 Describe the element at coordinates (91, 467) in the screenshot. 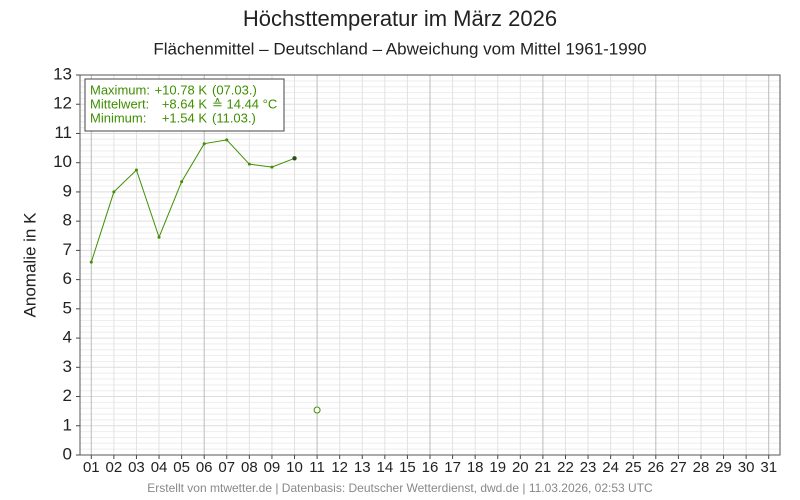

I see `x-tick-label: 01` at that location.